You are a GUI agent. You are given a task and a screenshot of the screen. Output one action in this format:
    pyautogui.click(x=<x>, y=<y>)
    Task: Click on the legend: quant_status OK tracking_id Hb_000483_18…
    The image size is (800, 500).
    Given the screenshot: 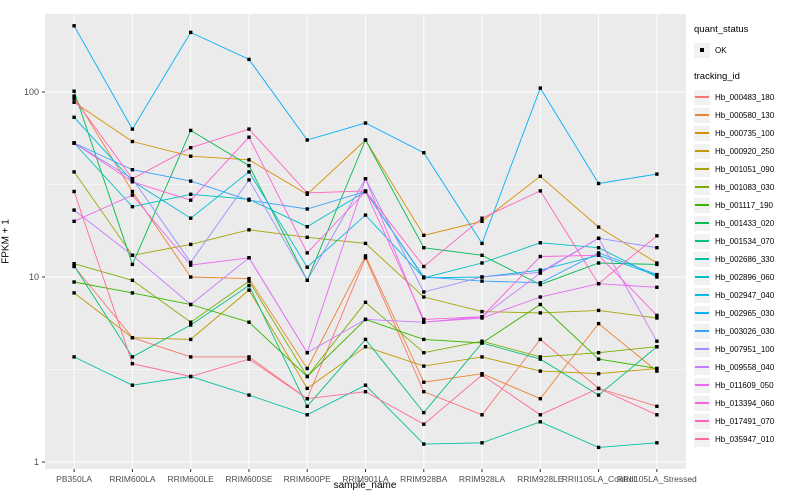 What is the action you would take?
    pyautogui.click(x=746, y=242)
    